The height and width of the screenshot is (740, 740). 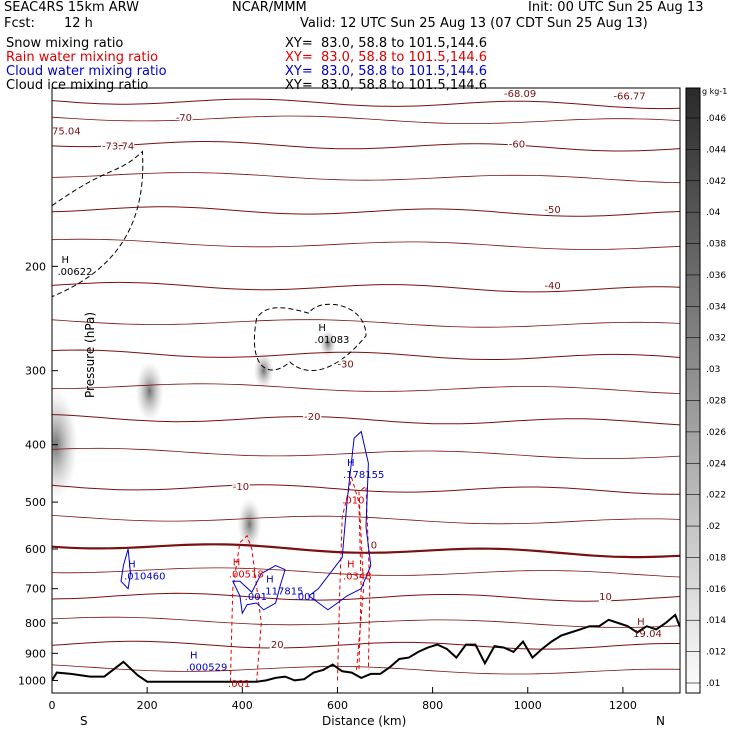 What do you see at coordinates (35, 371) in the screenshot?
I see `y-tick-label: 300` at bounding box center [35, 371].